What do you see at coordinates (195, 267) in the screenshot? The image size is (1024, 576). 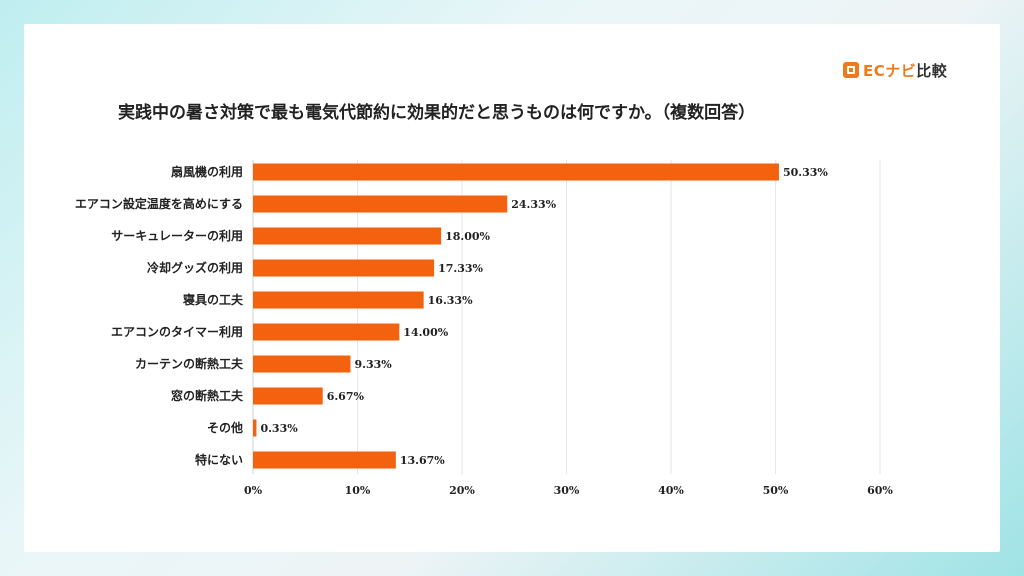 I see `category-label: 冷却グッズの利用` at bounding box center [195, 267].